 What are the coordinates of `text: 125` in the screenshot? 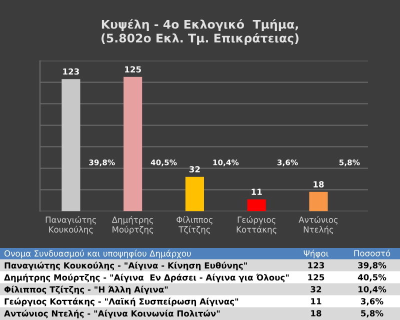 It's located at (316, 277).